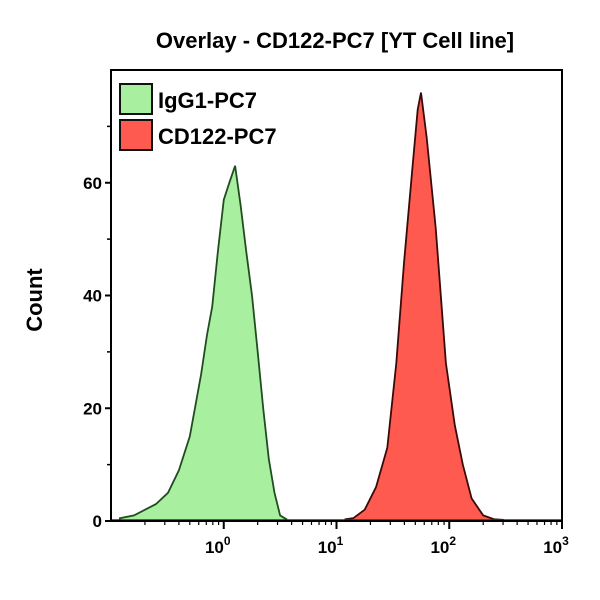 This screenshot has width=600, height=600. Describe the element at coordinates (136, 135) in the screenshot. I see `legend-swatch-cd122` at that location.